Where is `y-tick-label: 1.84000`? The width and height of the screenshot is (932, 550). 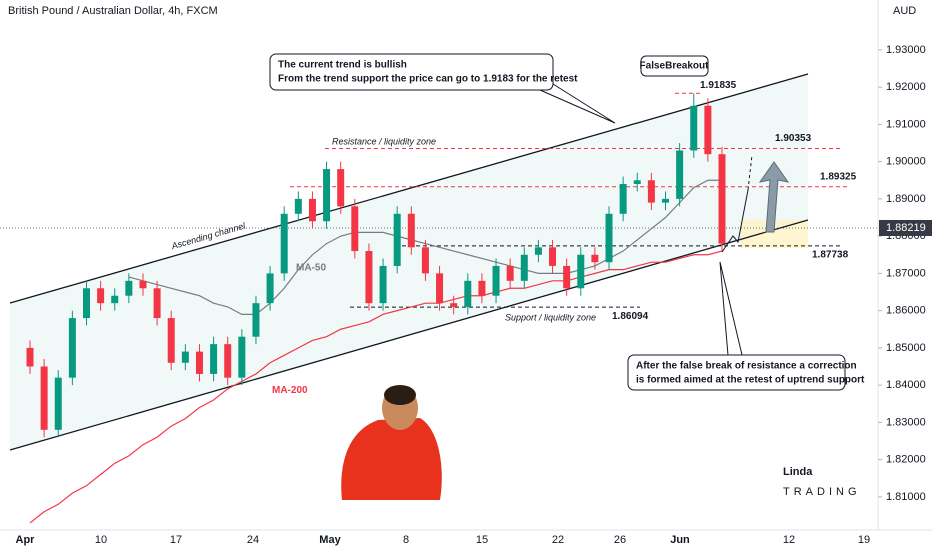
y-tick-label: 1.84000 is located at coordinates (906, 385).